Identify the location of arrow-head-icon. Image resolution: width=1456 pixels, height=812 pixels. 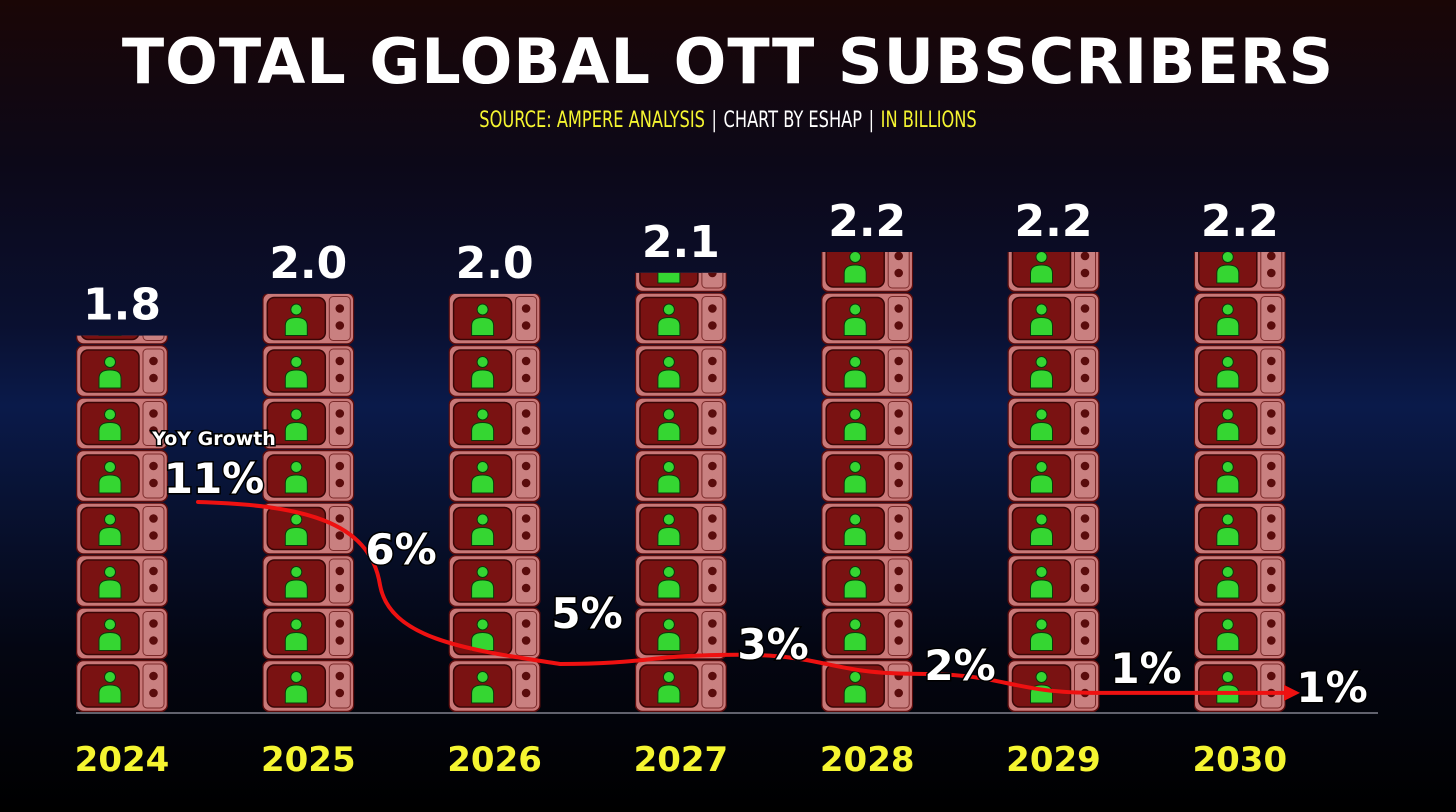
(1292, 692).